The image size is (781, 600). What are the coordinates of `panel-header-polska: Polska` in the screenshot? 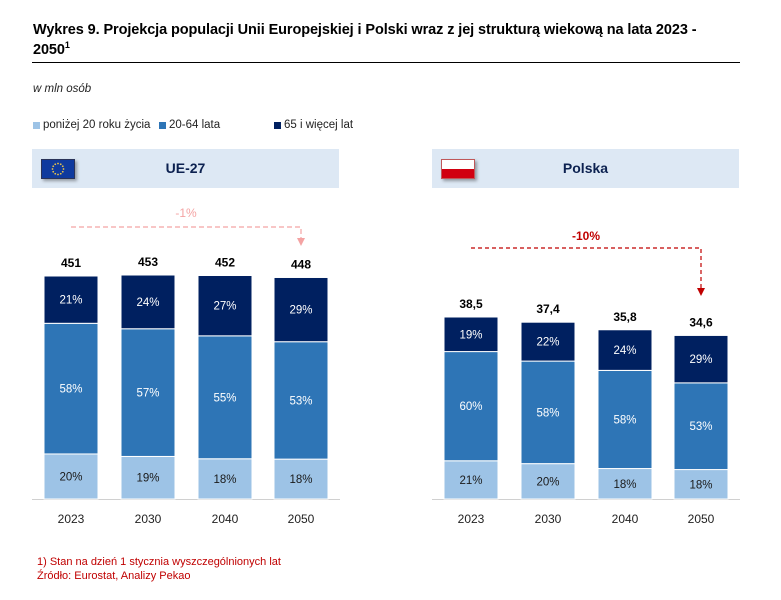 It's located at (585, 168).